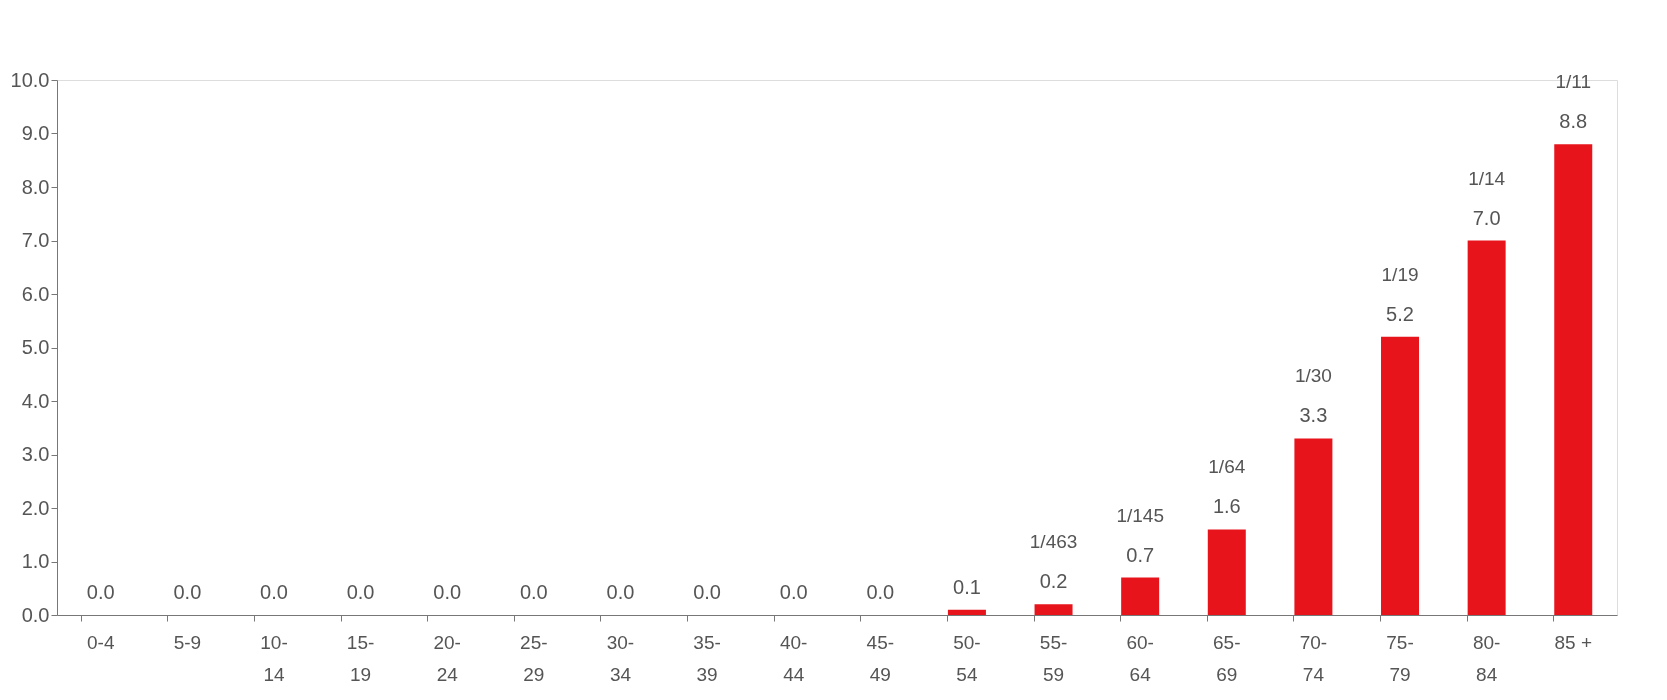  What do you see at coordinates (1140, 658) in the screenshot?
I see `x-tick-label: 60-64` at bounding box center [1140, 658].